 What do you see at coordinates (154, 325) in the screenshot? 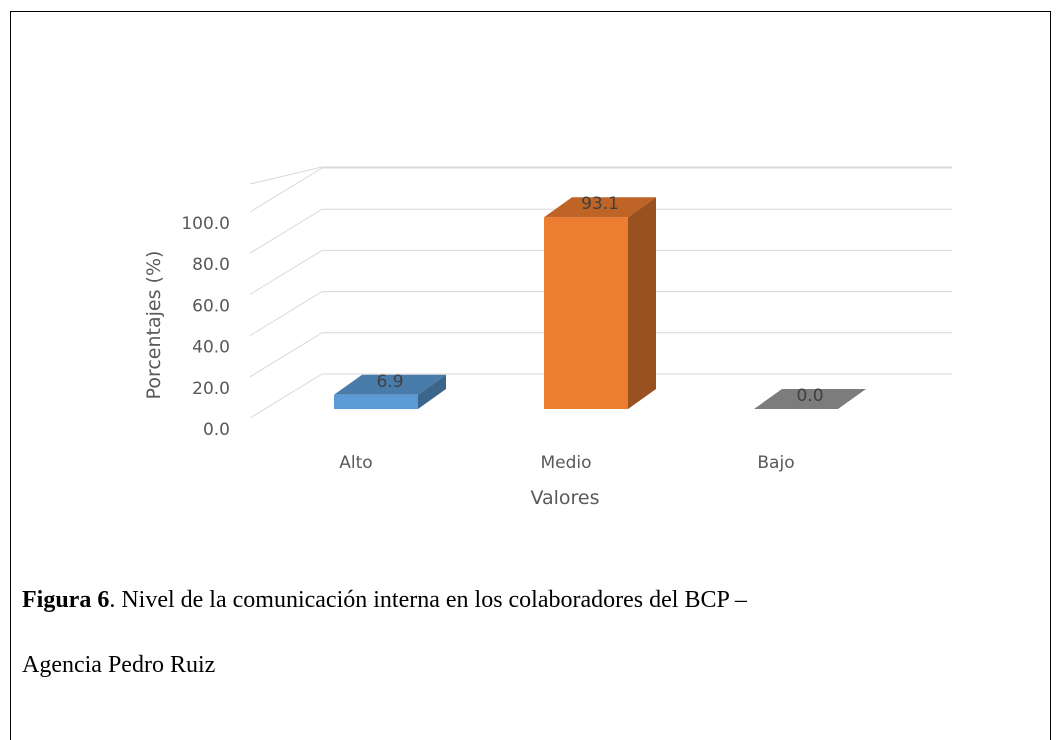
I see `y-axis-label: Porcentajes (%)` at bounding box center [154, 325].